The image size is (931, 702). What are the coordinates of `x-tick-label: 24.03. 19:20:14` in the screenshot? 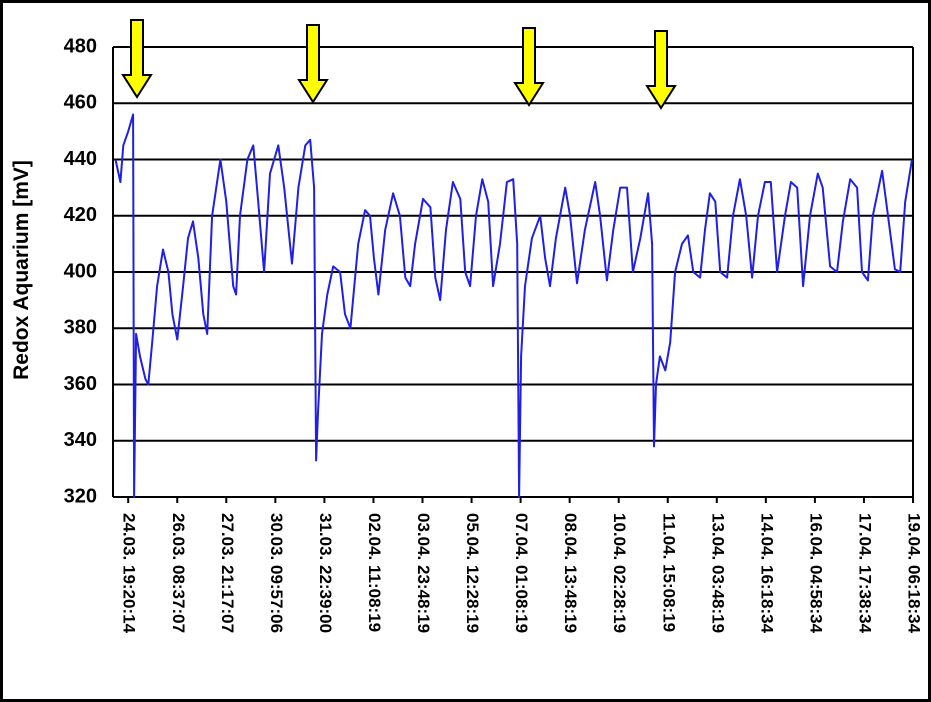 It's located at (129, 573).